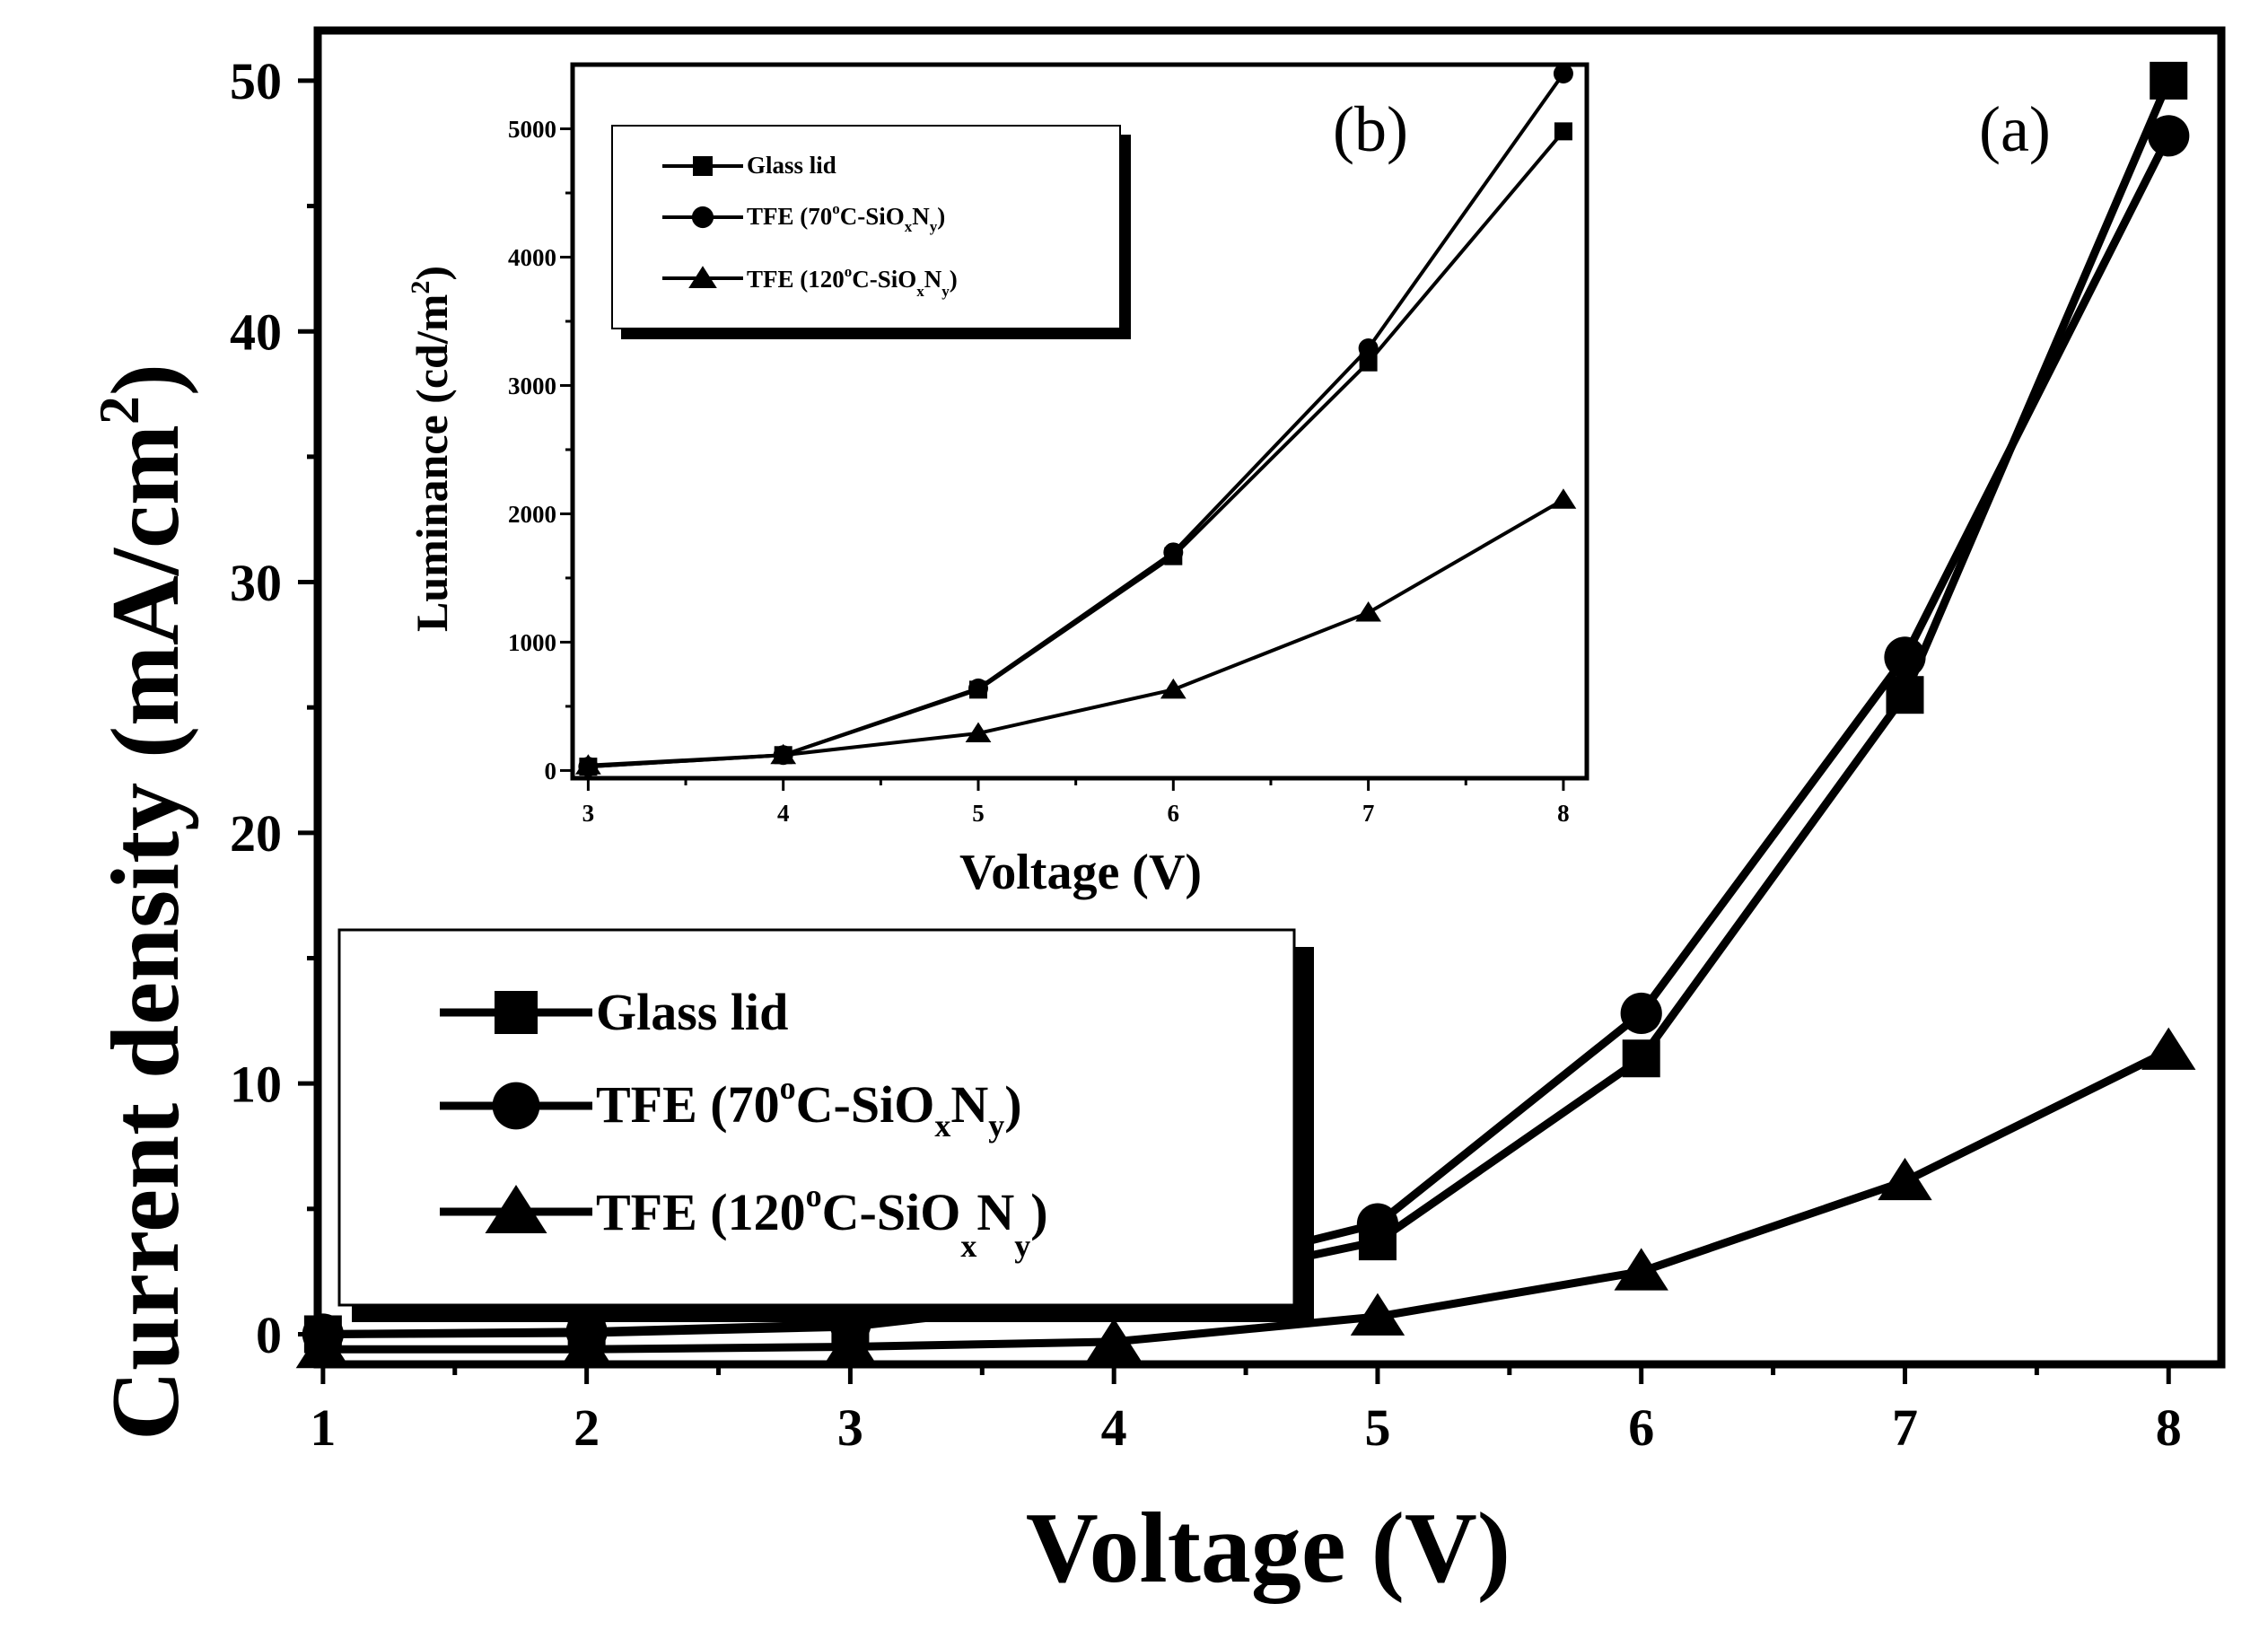  Describe the element at coordinates (978, 813) in the screenshot. I see `inset-x-tick-label-5: 5` at that location.